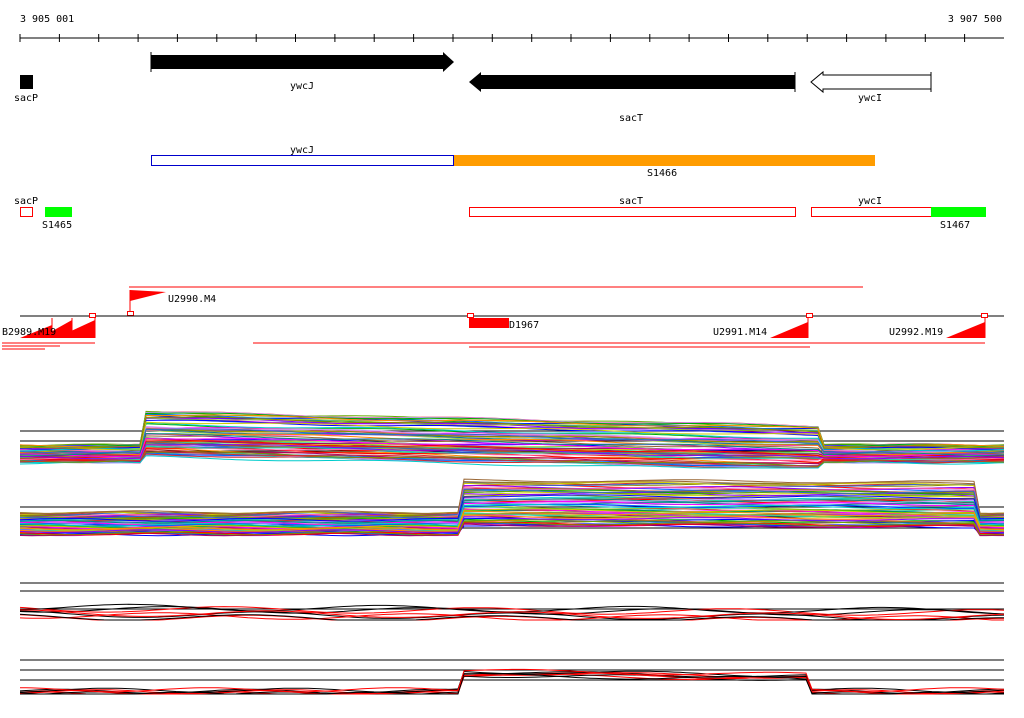 The width and height of the screenshot is (1024, 718). What do you see at coordinates (662, 173) in the screenshot?
I see `segment-S1466-label: S1466` at bounding box center [662, 173].